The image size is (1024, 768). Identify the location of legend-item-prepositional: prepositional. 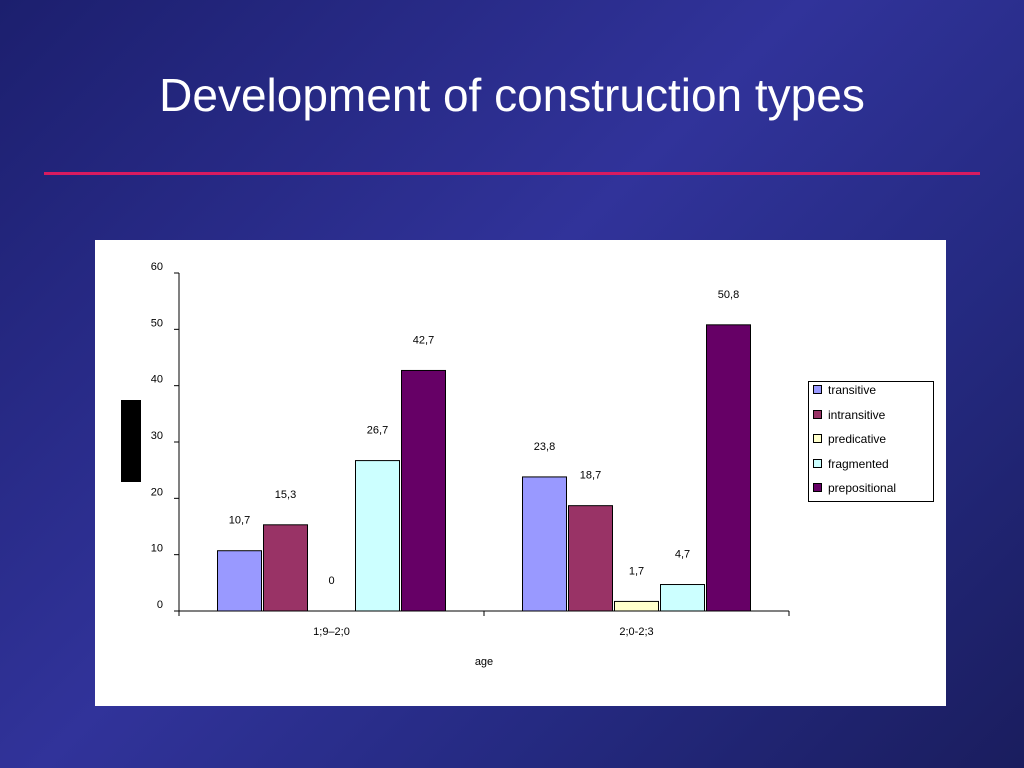
(854, 488).